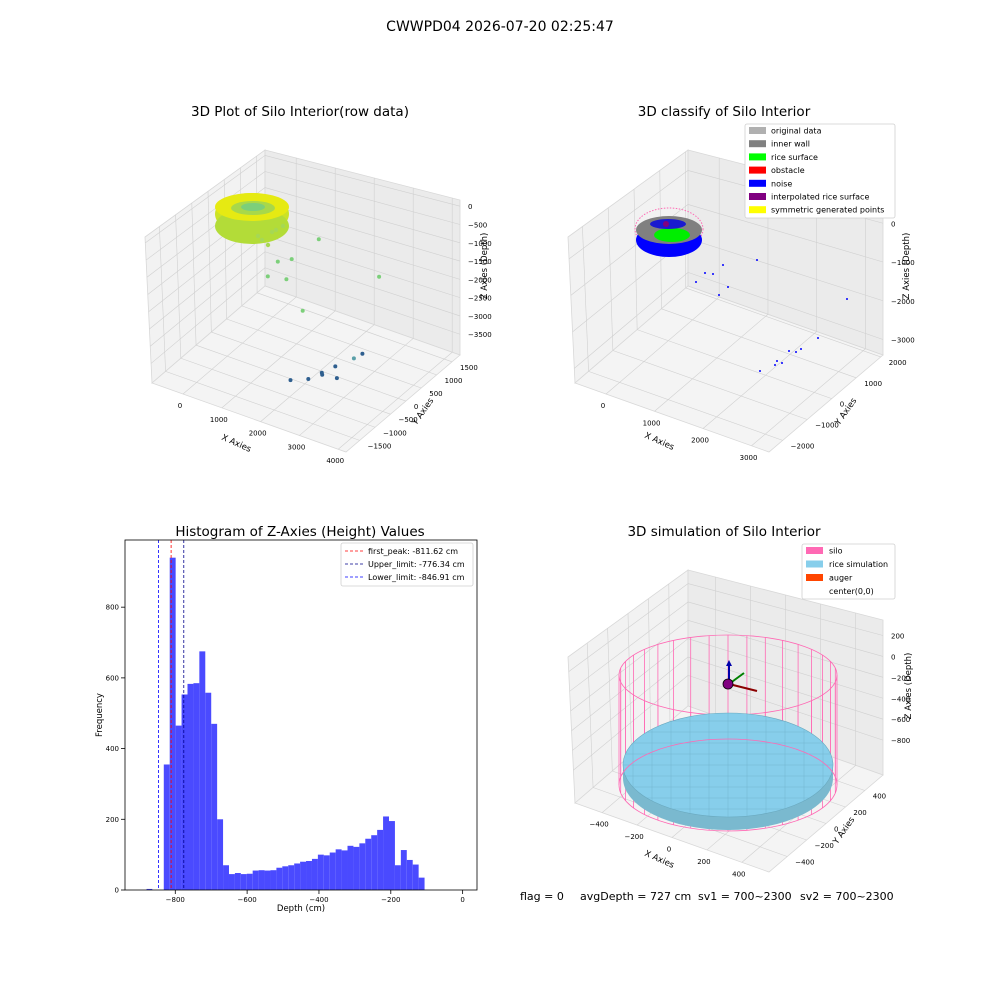  What do you see at coordinates (859, 813) in the screenshot?
I see `y-tick-label: 200` at bounding box center [859, 813].